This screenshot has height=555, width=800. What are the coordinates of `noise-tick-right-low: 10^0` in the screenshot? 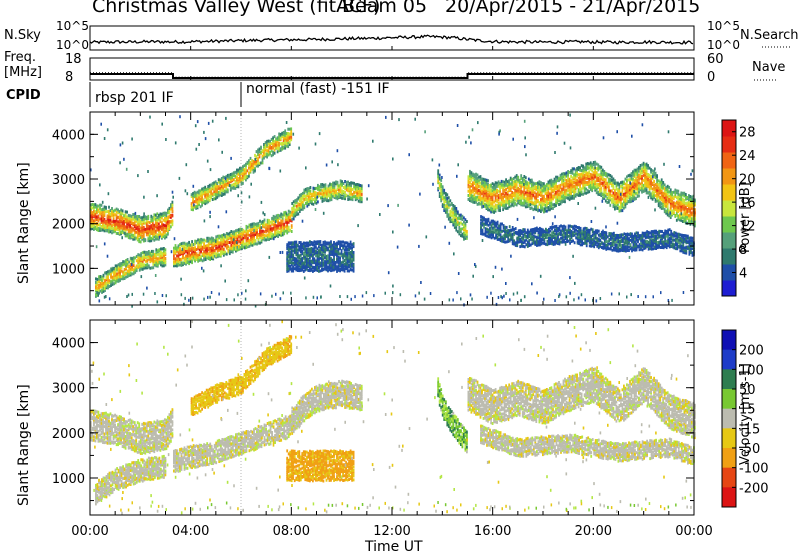 It's located at (723, 45).